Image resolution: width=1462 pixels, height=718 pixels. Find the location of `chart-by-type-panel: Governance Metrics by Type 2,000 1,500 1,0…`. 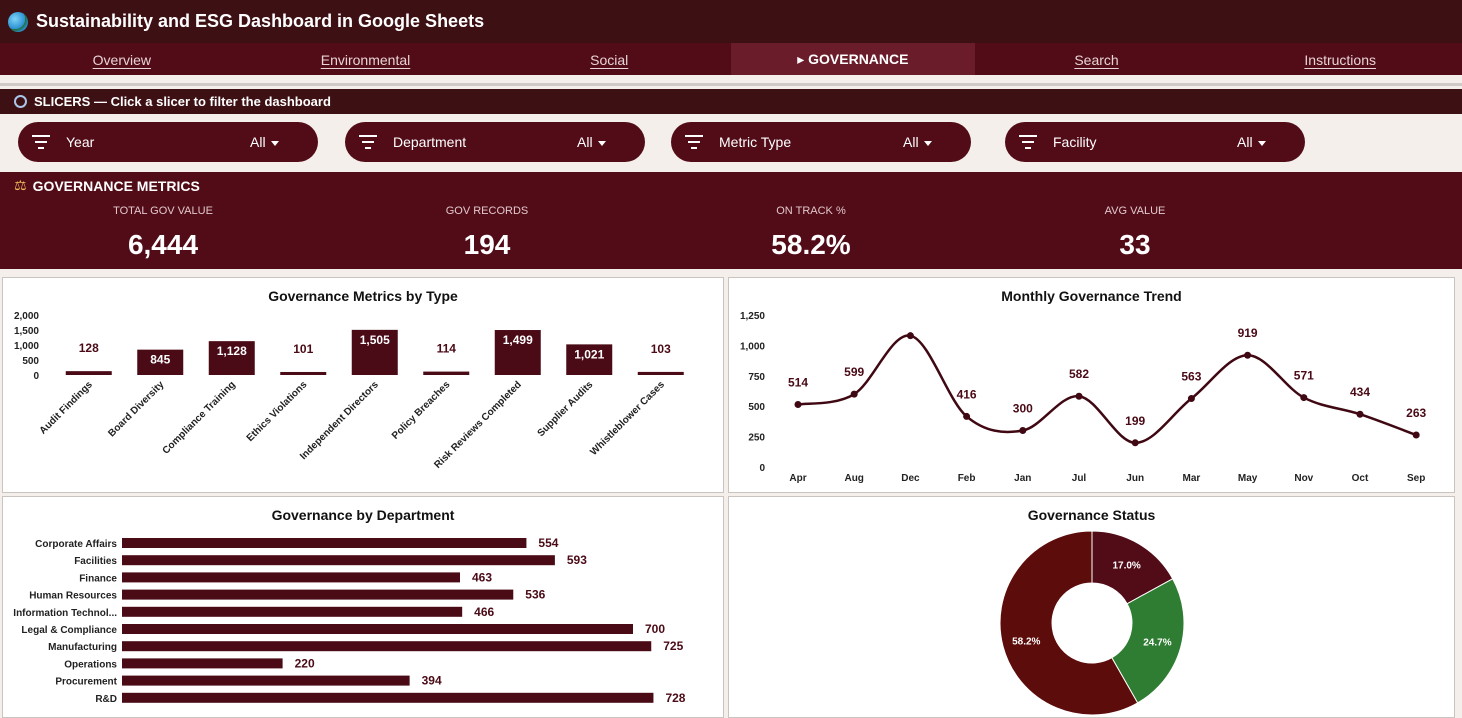

chart-by-type-panel: Governance Metrics by Type 2,000 1,500 1,0… is located at coordinates (363, 385).